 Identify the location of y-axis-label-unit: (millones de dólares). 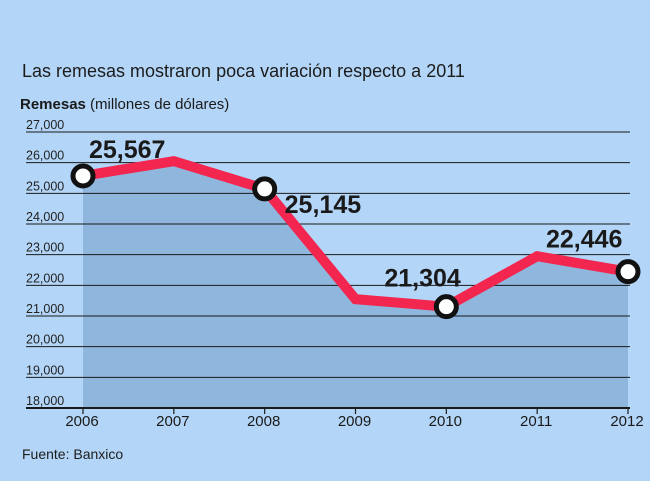
(157, 104).